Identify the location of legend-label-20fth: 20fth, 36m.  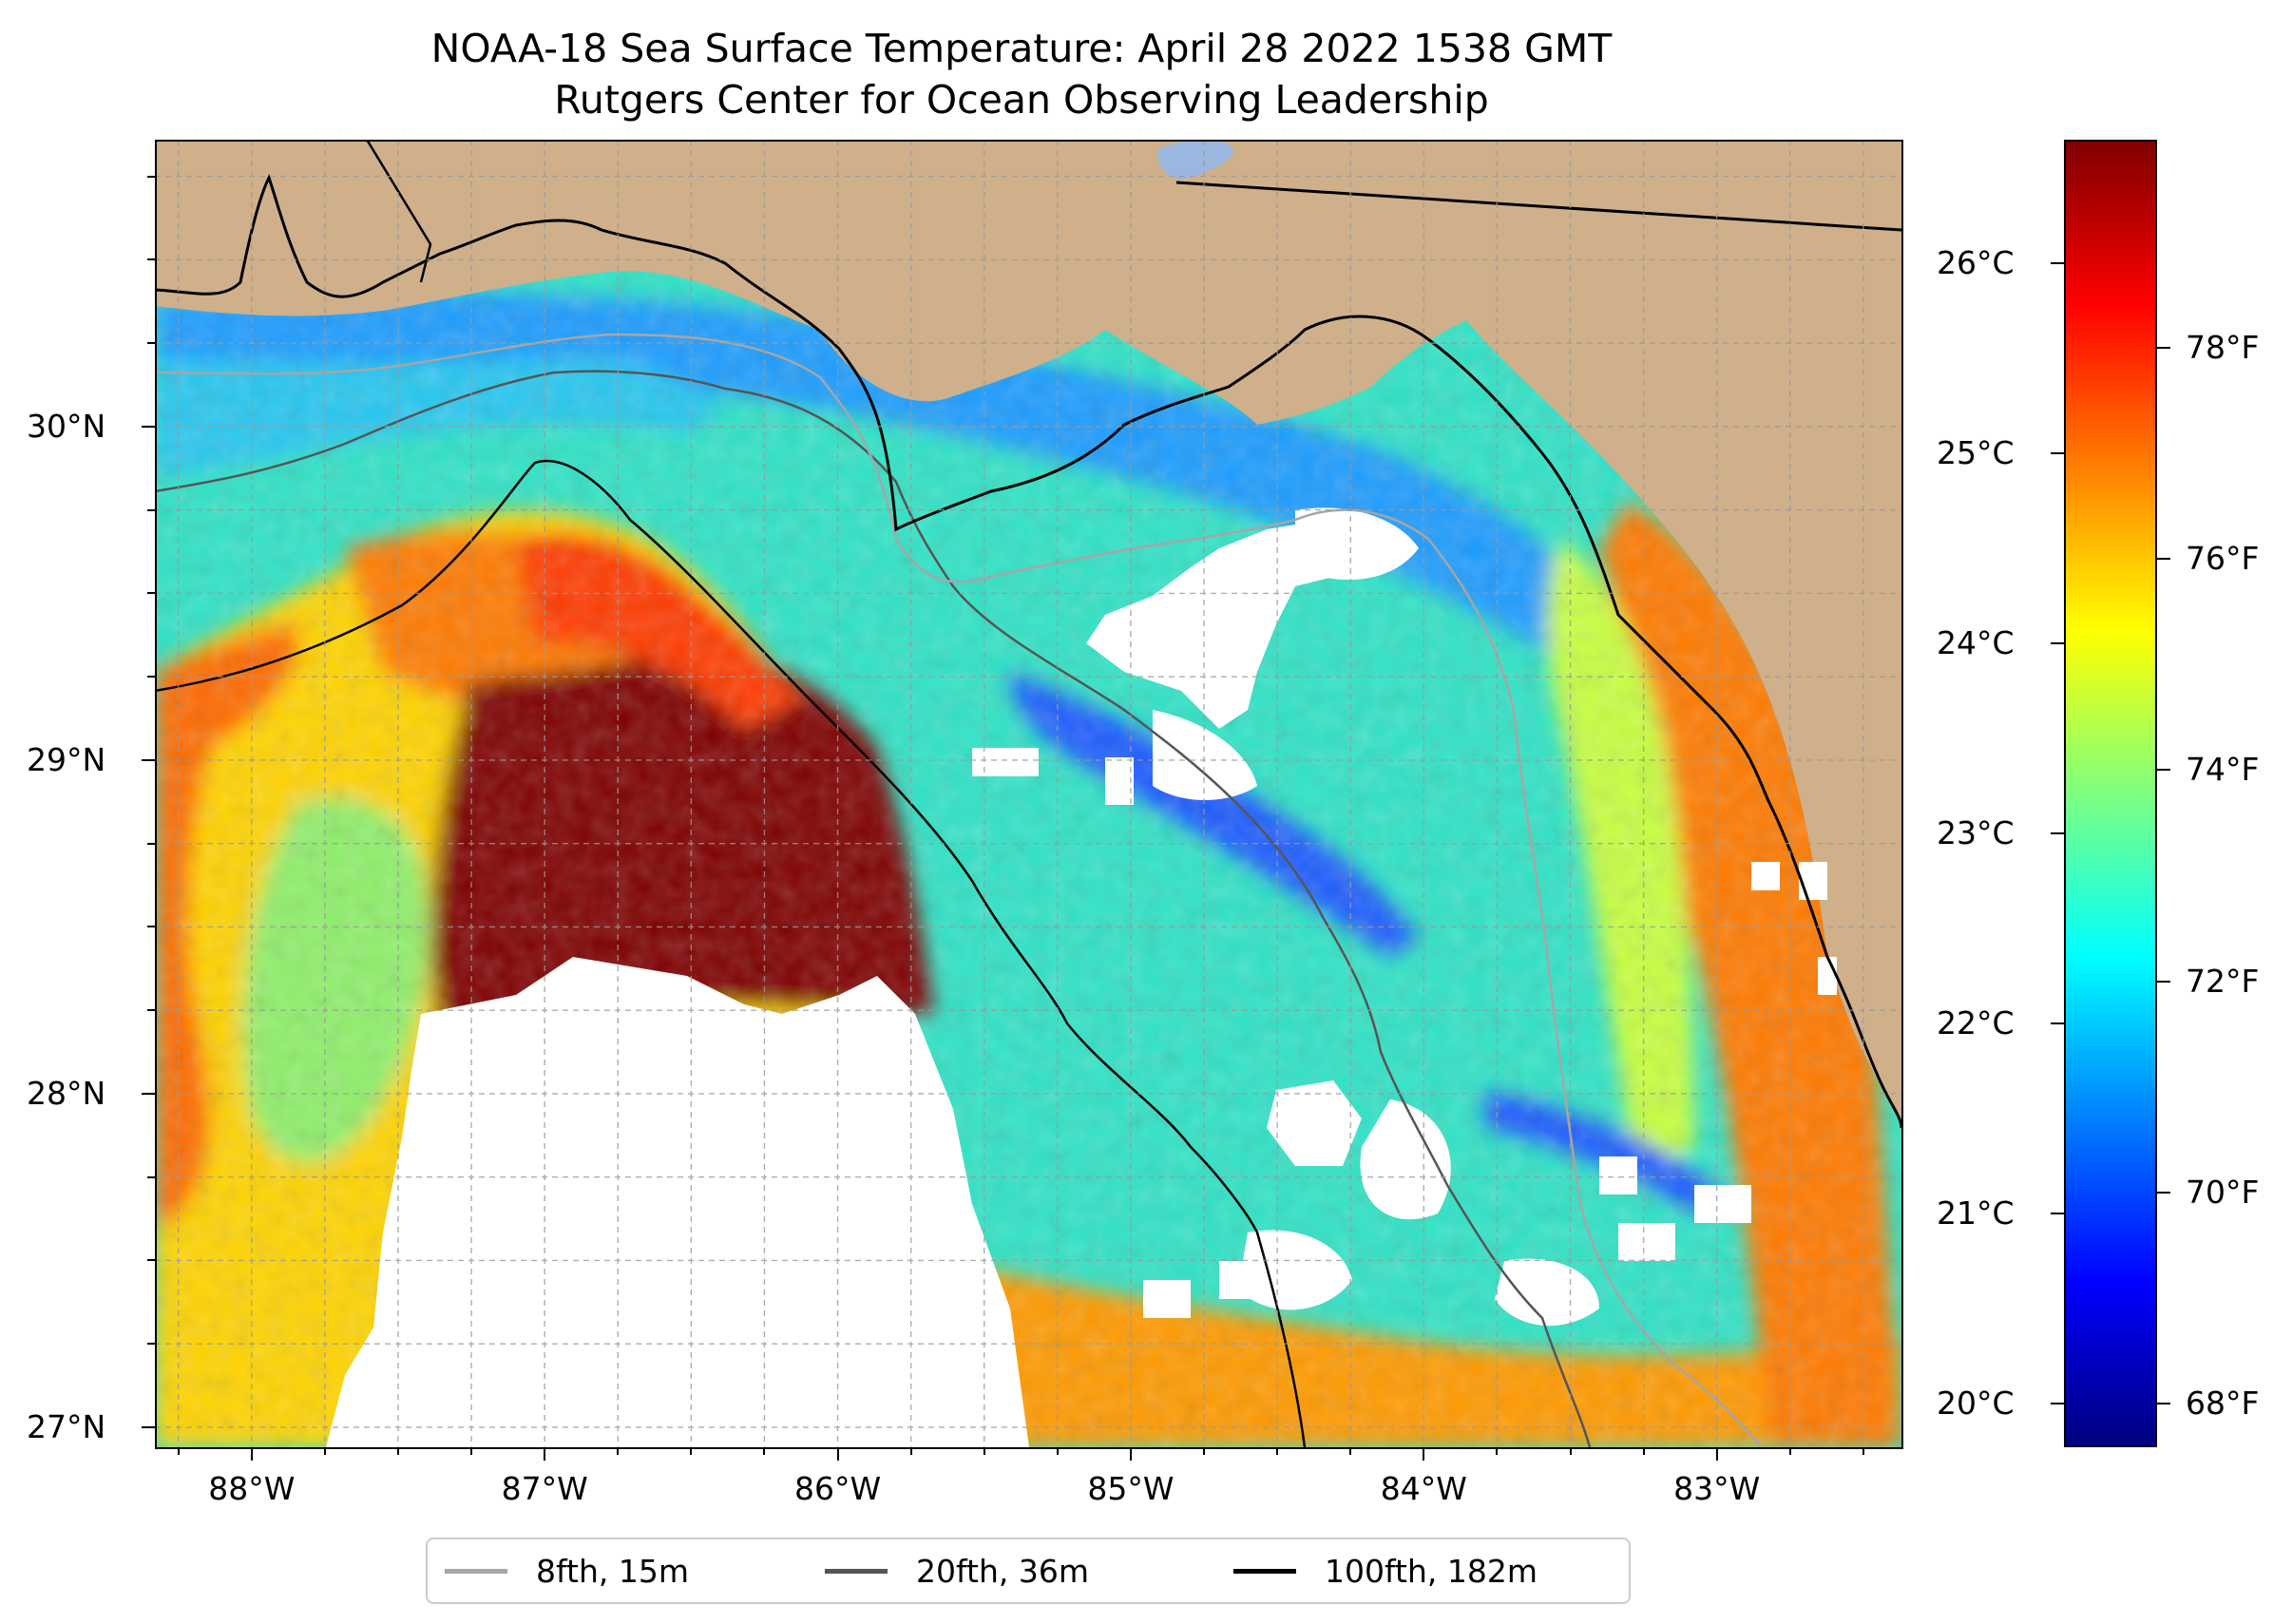
(1002, 1571).